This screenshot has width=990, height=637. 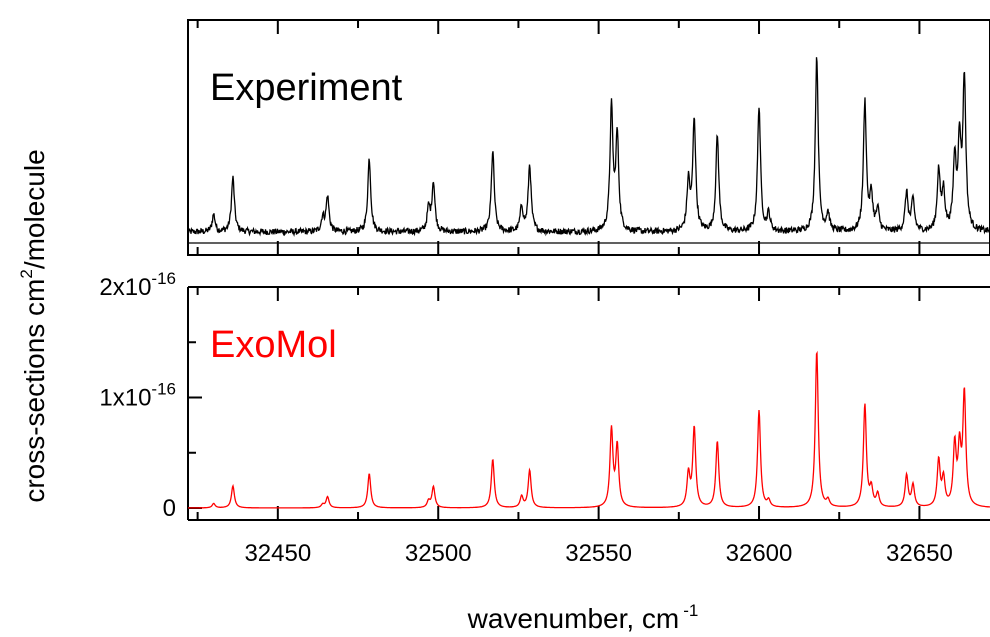 What do you see at coordinates (759, 553) in the screenshot?
I see `x-tick-label: 32600` at bounding box center [759, 553].